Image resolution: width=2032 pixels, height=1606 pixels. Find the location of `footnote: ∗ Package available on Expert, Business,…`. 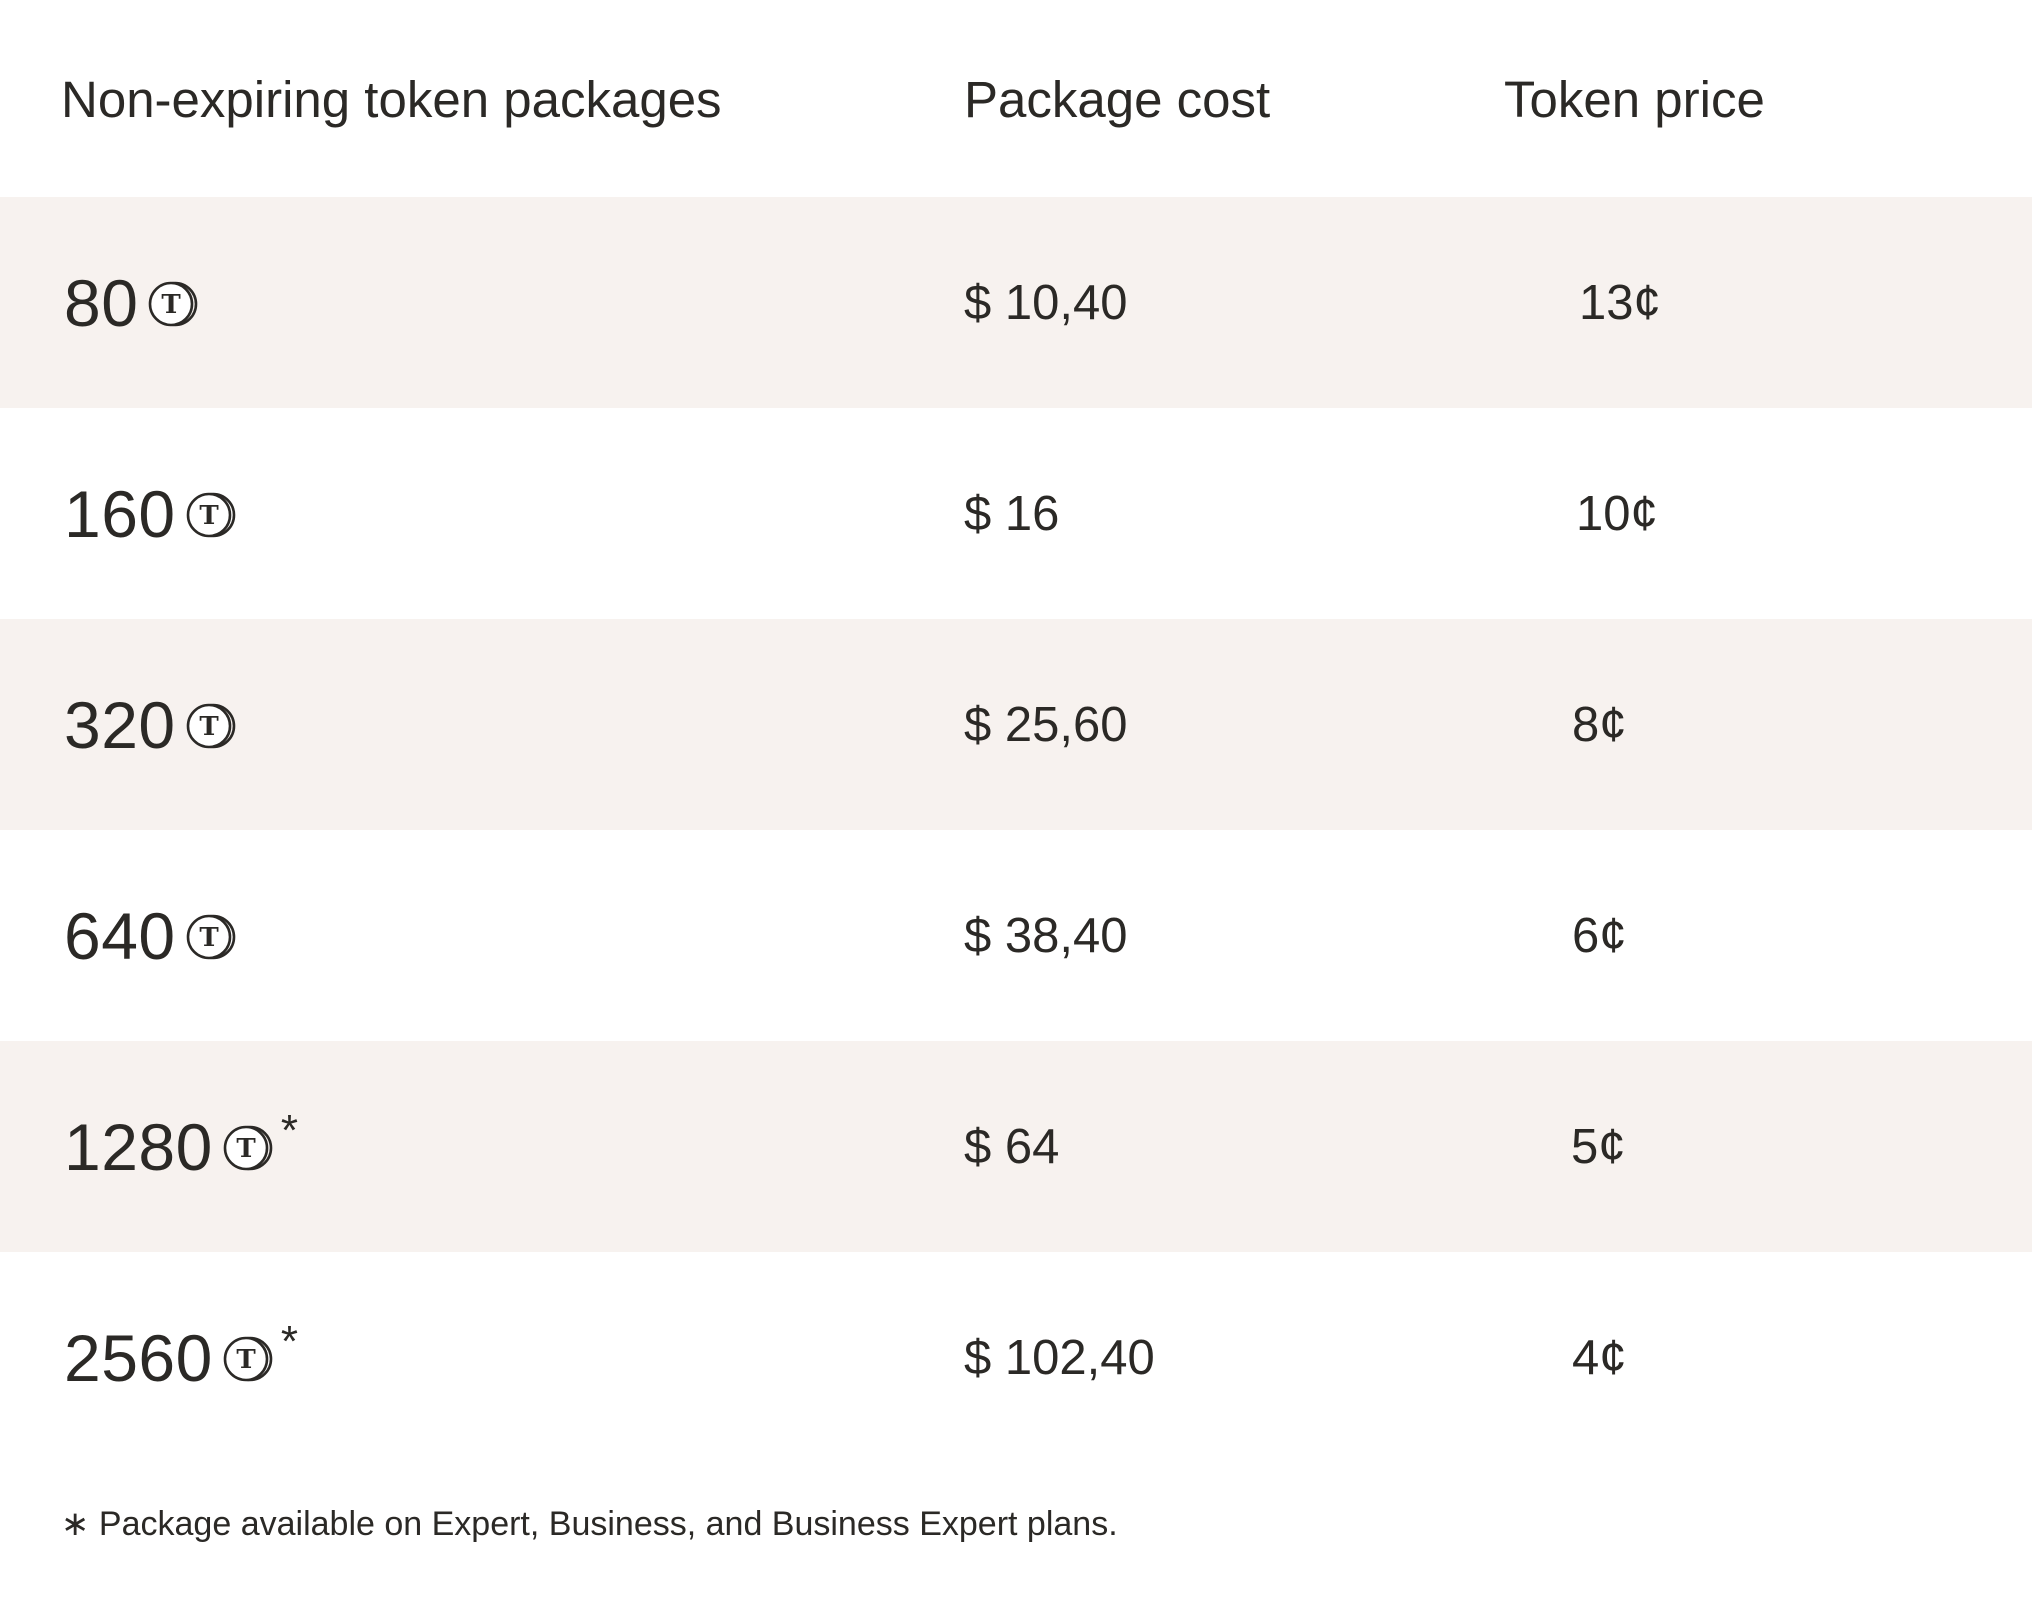

footnote: ∗ Package available on Expert, Business,… is located at coordinates (589, 1524).